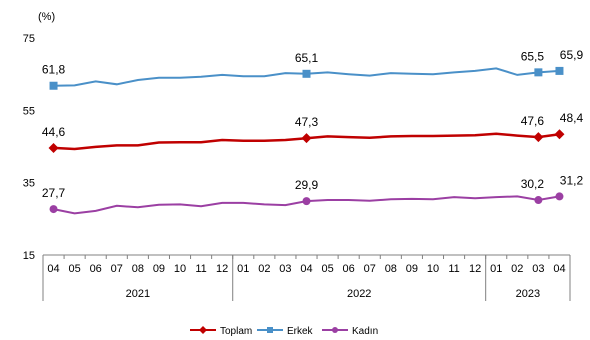 The height and width of the screenshot is (340, 590). What do you see at coordinates (533, 121) in the screenshot?
I see `data-label: 47,6` at bounding box center [533, 121].